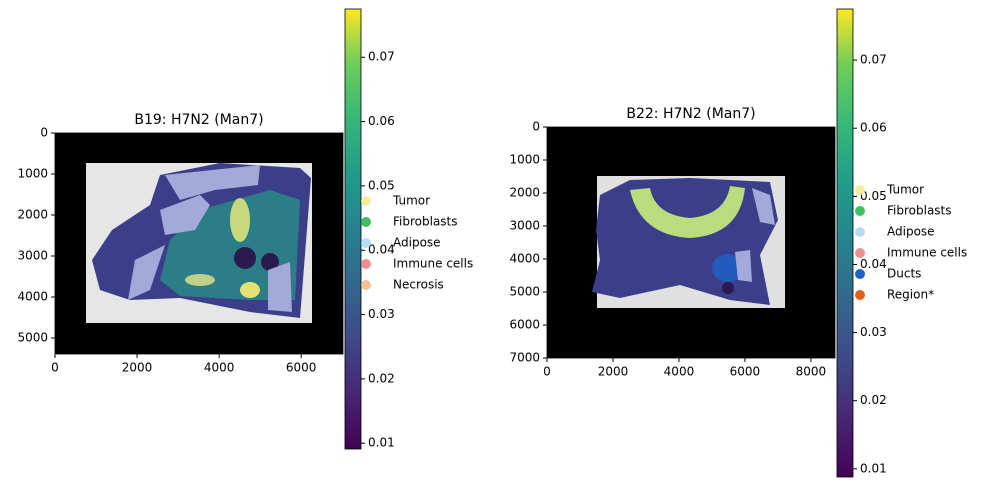  I want to click on legend-label: Ducts, so click(904, 274).